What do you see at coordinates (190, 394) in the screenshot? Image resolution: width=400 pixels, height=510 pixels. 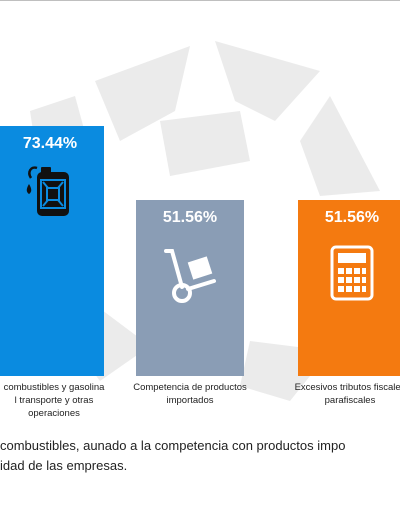 I see `category-label-imported-products: Competencia de productos importados` at bounding box center [190, 394].